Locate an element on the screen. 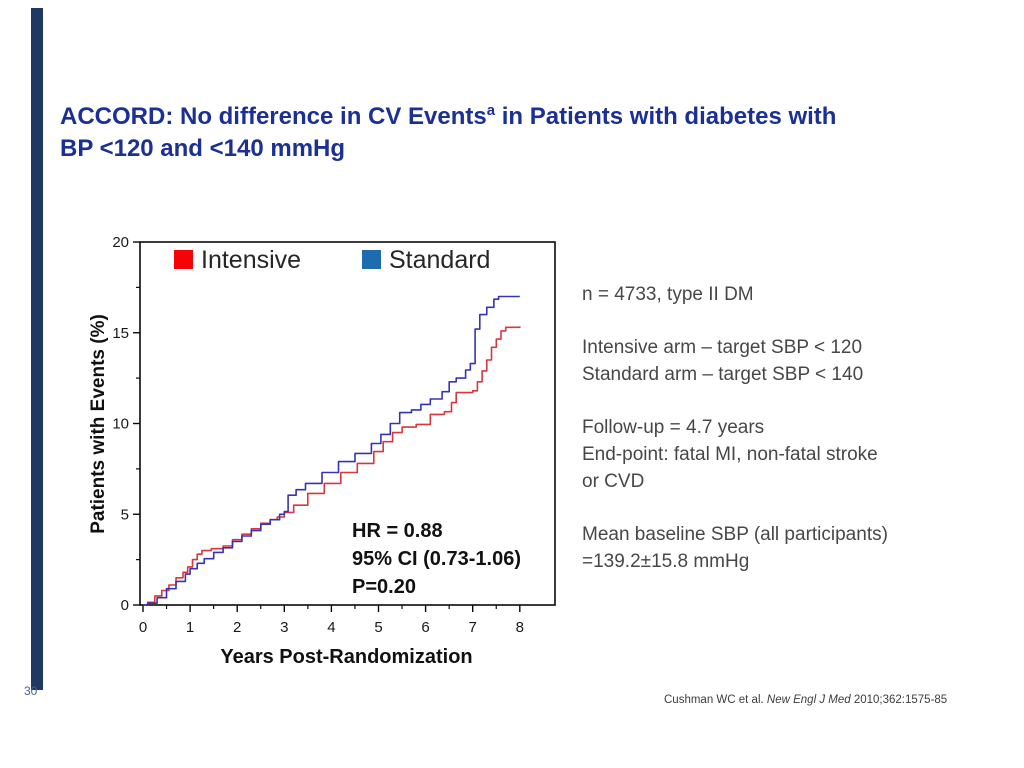 This screenshot has width=1024, height=768. legend-label-intensive: Intensive is located at coordinates (251, 260).